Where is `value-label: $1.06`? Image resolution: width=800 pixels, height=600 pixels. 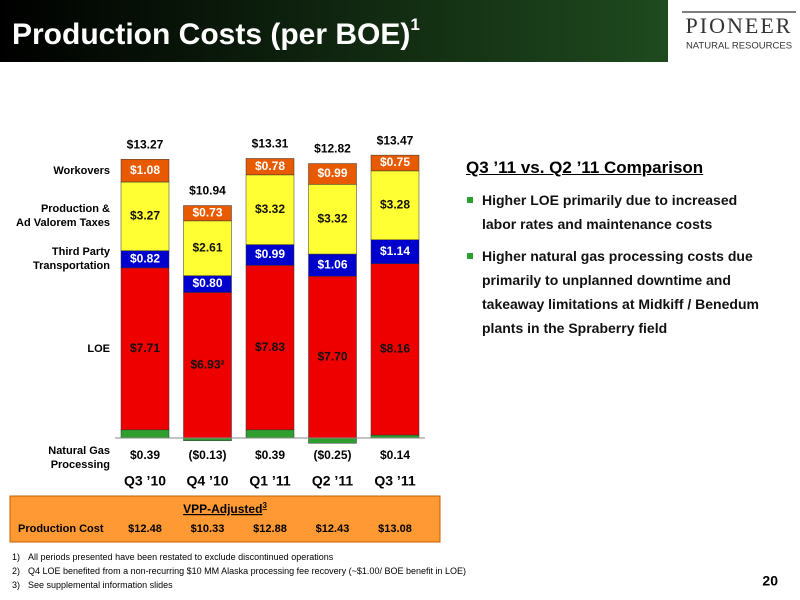
value-label: $1.06 is located at coordinates (332, 264).